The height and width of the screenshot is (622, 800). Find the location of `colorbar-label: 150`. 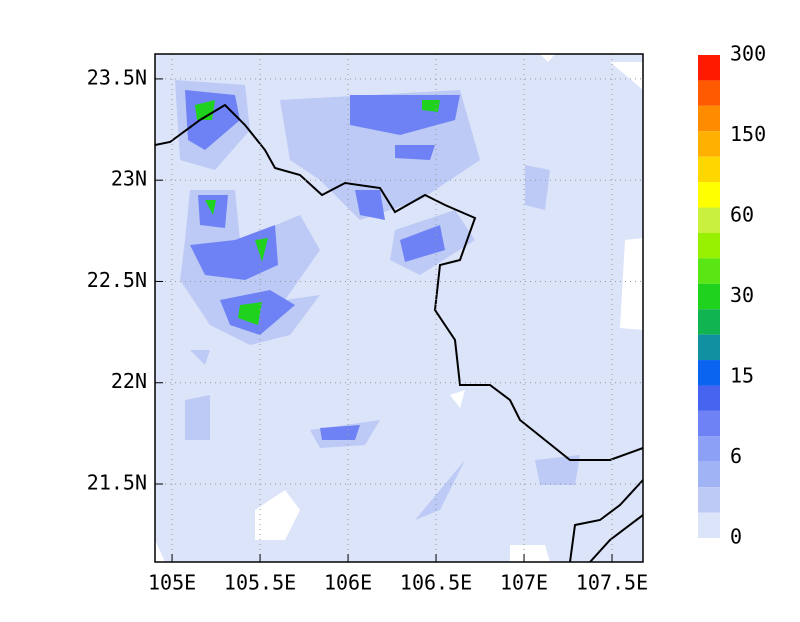

colorbar-label: 150 is located at coordinates (748, 134).